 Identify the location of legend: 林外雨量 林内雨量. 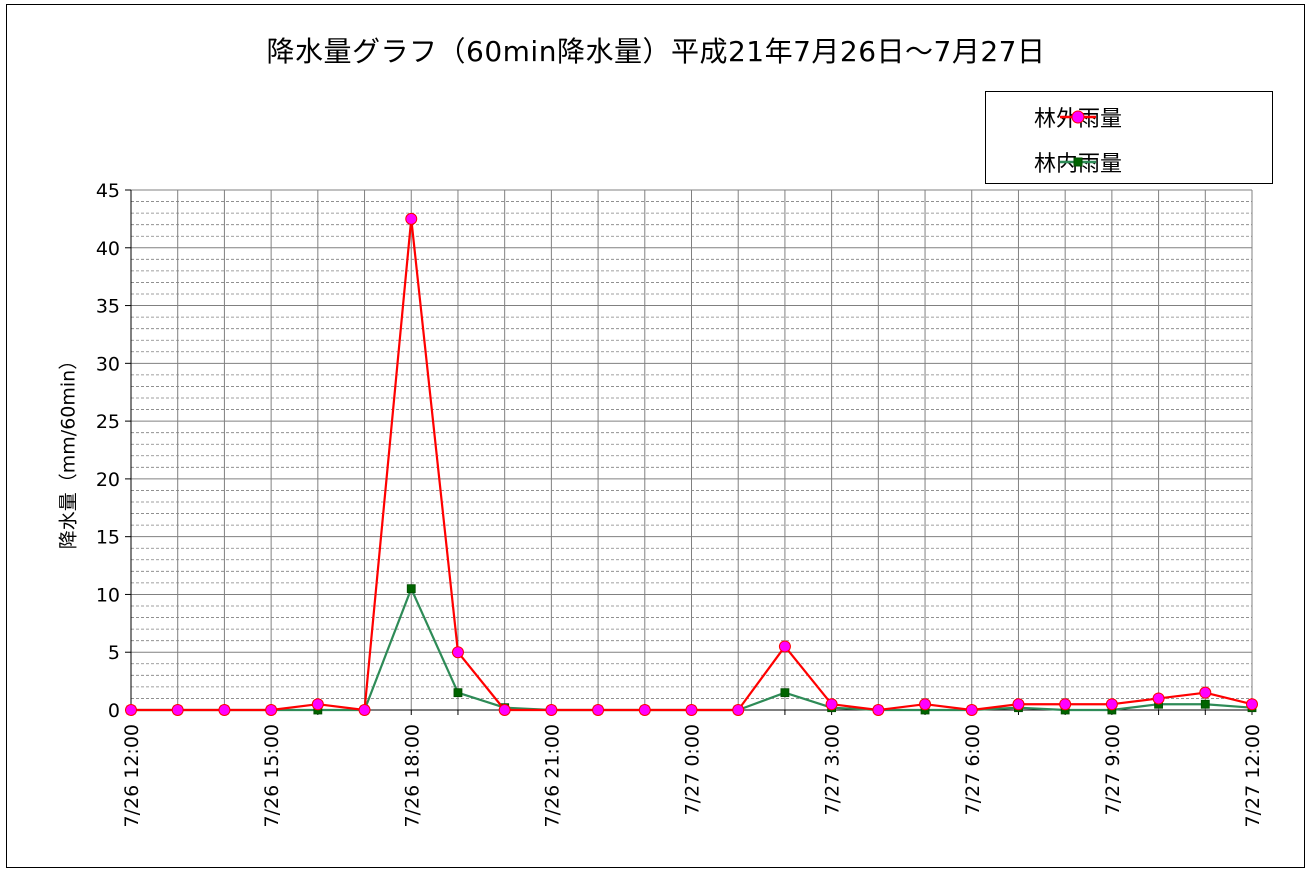
(1129, 137).